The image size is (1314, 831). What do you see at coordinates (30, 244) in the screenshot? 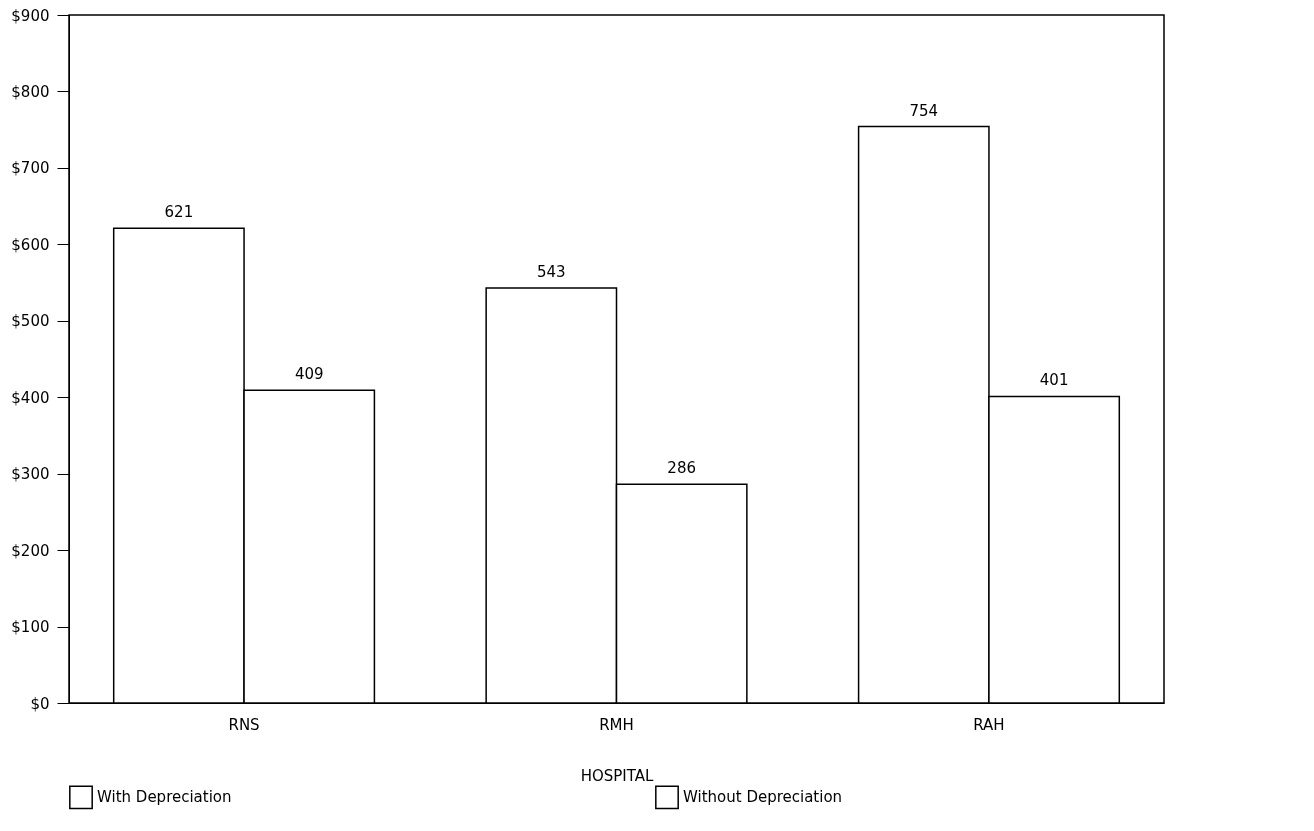
I see `y-tick-label: $600` at bounding box center [30, 244].